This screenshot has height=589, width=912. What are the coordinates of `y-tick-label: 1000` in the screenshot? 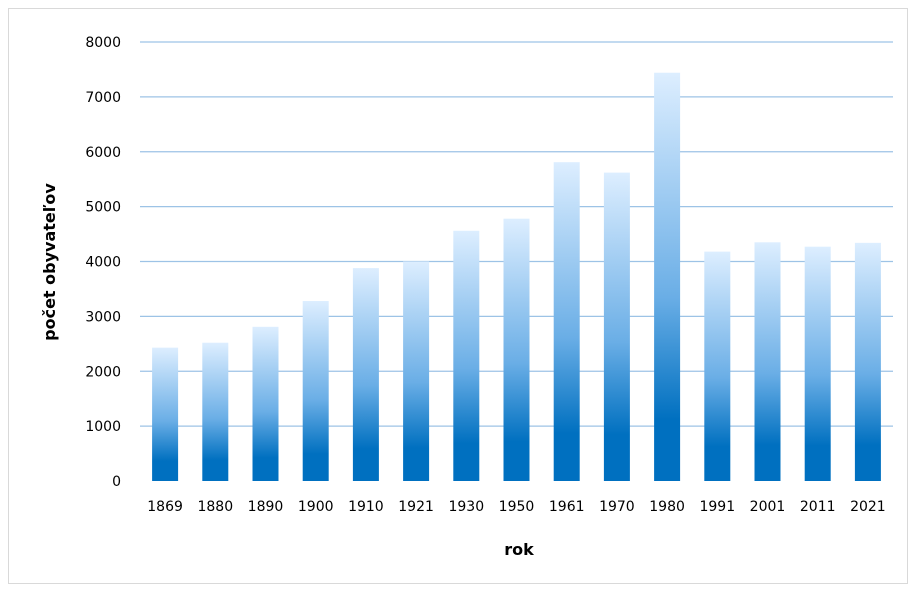 It's located at (103, 427).